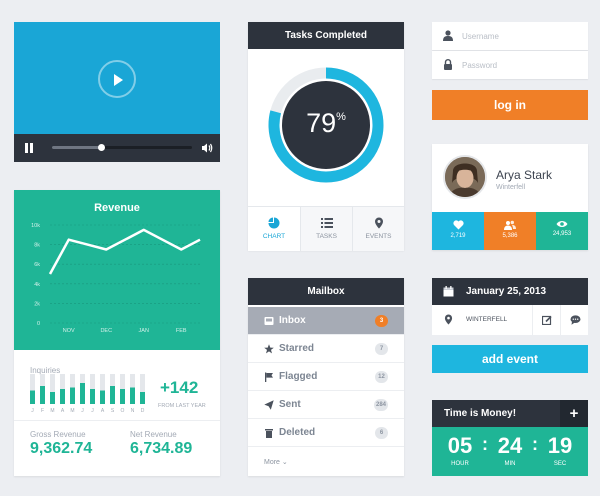 The width and height of the screenshot is (600, 496). I want to click on video-player, so click(117, 92).